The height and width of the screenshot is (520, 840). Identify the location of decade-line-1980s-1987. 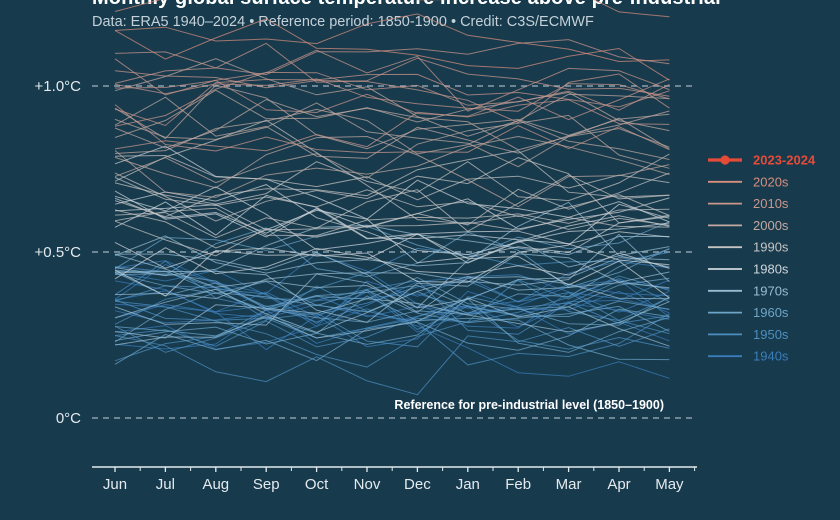
(392, 230).